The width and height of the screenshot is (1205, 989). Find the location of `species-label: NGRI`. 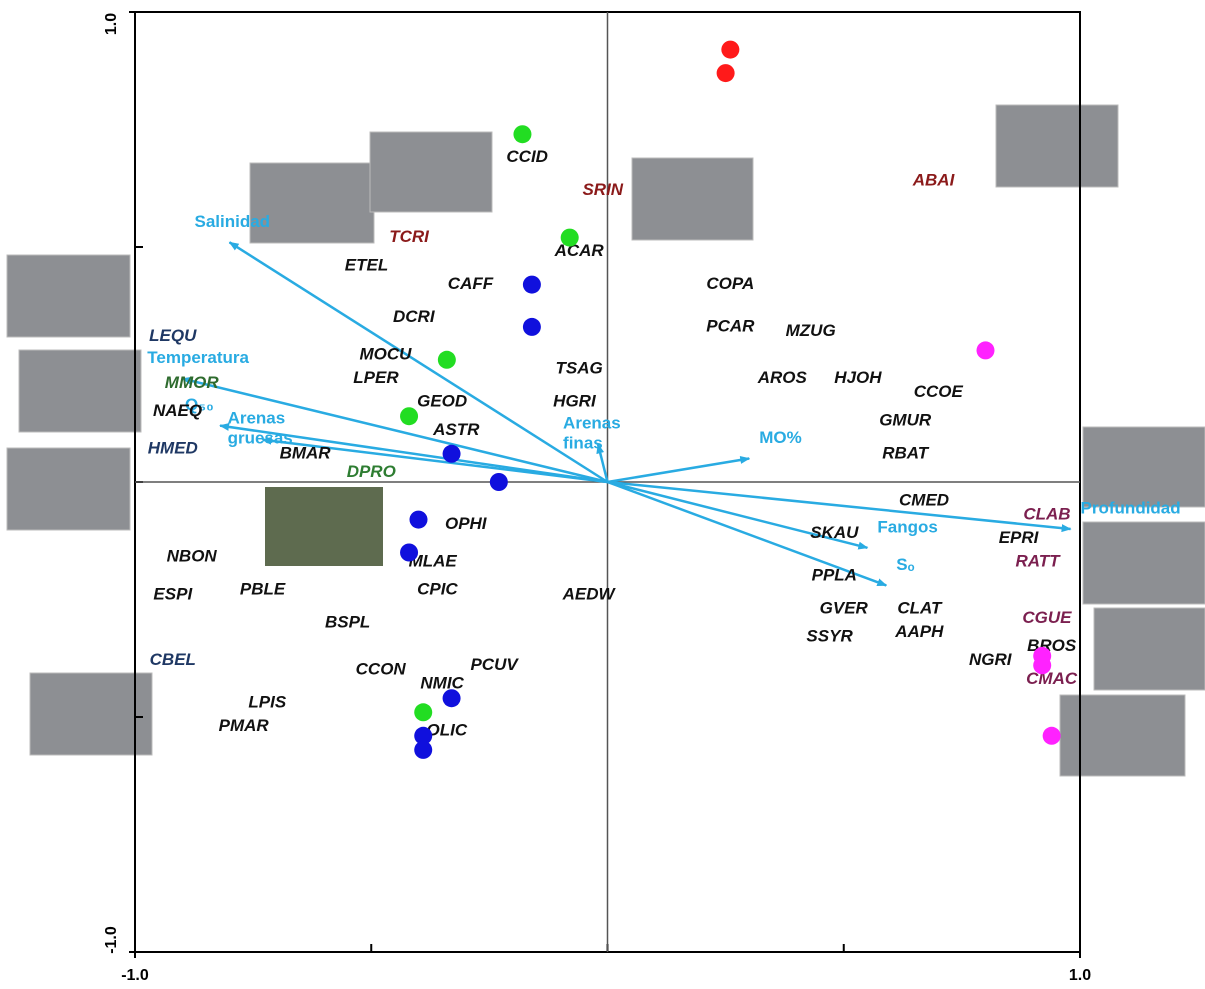

species-label: NGRI is located at coordinates (991, 659).